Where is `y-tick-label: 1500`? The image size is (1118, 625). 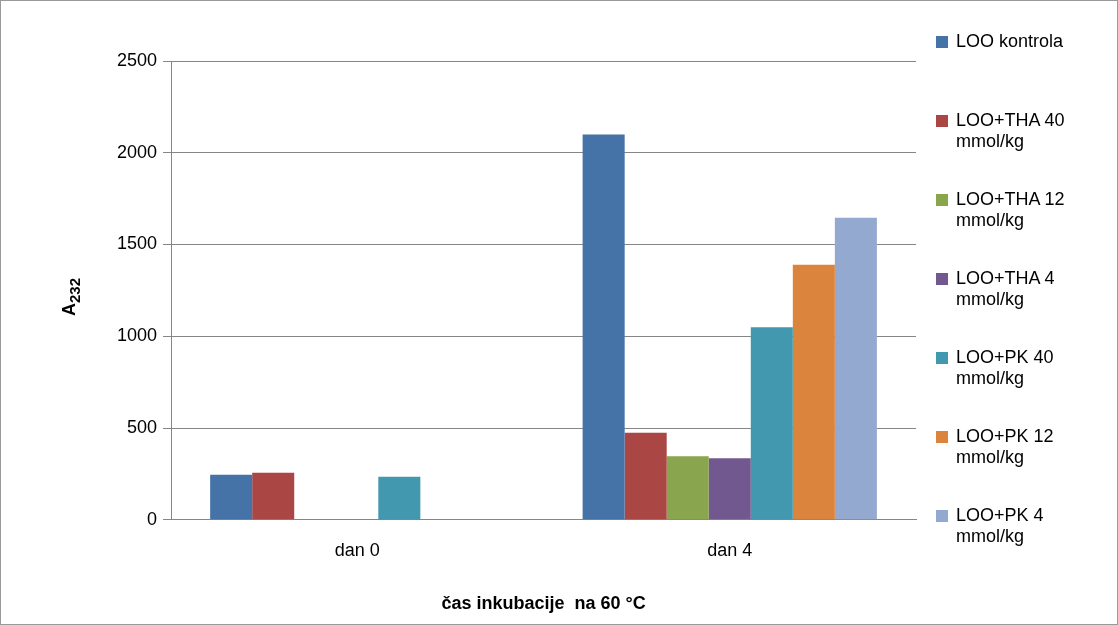 y-tick-label: 1500 is located at coordinates (137, 243).